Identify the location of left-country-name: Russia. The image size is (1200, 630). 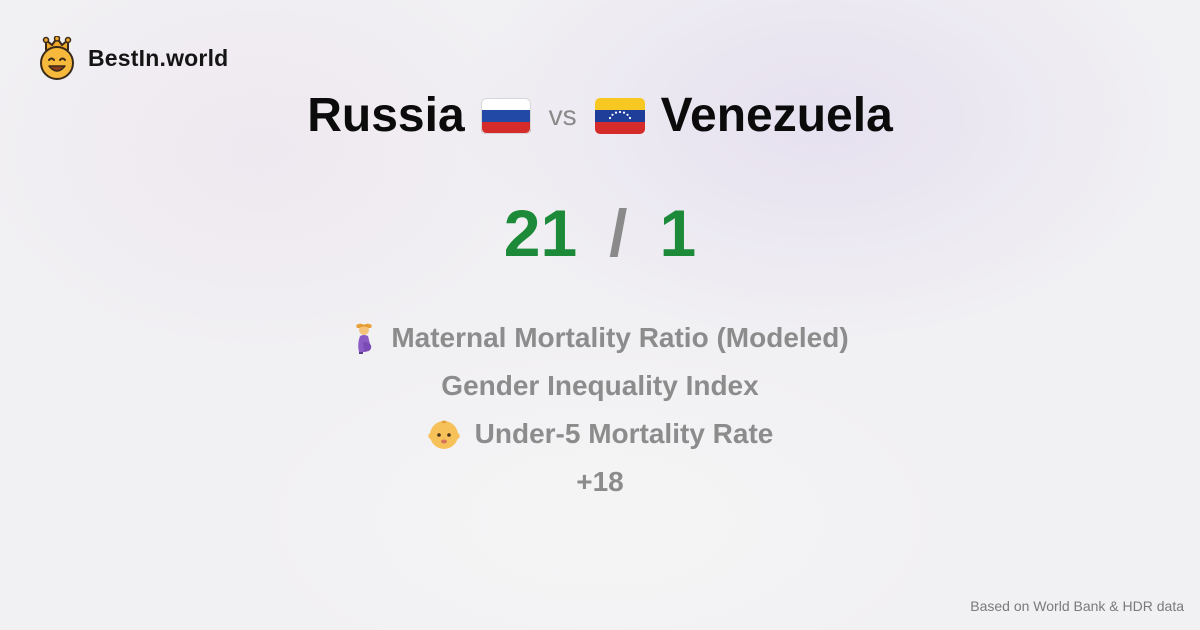
(386, 115).